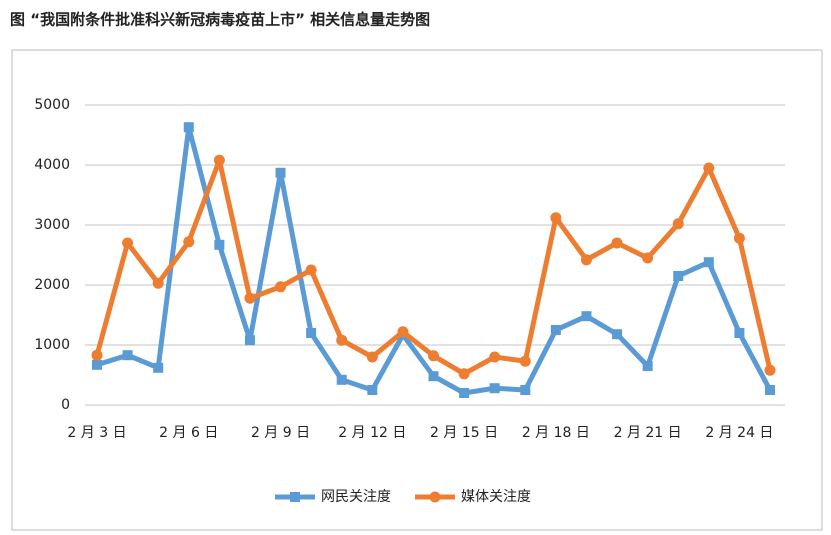 This screenshot has width=831, height=535. Describe the element at coordinates (52, 165) in the screenshot. I see `y-tick-label: 4000` at that location.